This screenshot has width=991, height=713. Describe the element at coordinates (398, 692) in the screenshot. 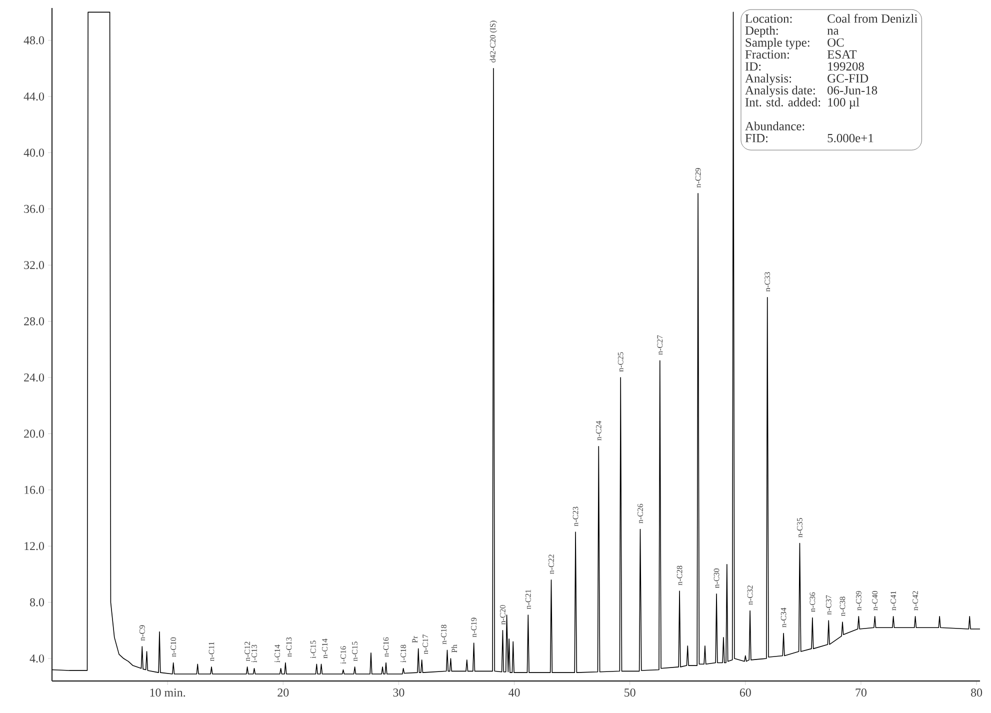

I see `x-tick-label: 30` at that location.